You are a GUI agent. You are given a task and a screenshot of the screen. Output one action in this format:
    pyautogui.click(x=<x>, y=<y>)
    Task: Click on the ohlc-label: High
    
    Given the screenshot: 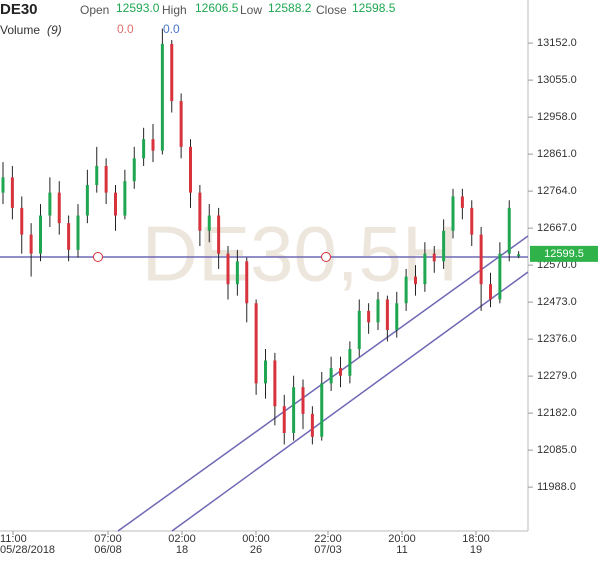 What is the action you would take?
    pyautogui.click(x=174, y=10)
    